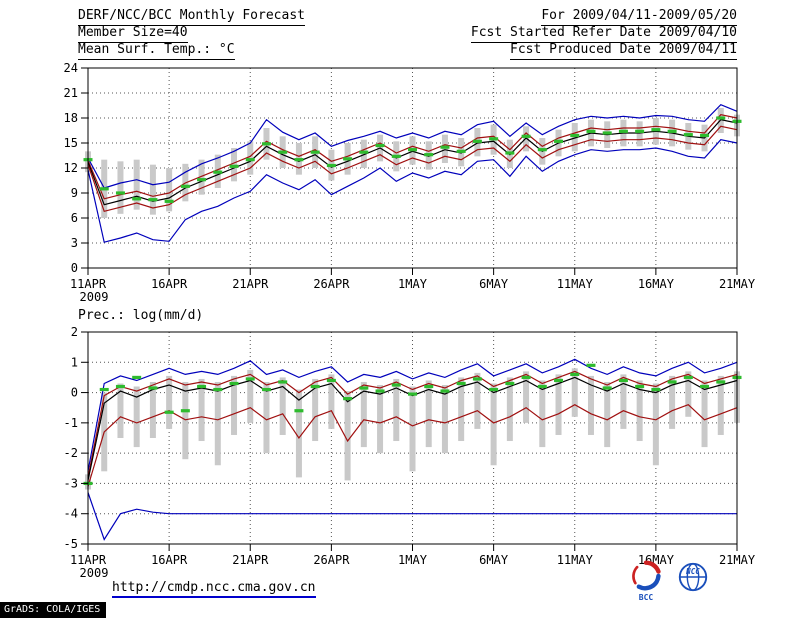 This screenshot has height=618, width=800. Describe the element at coordinates (603, 34) in the screenshot. I see `fcst-start-date: Fcst Started Refer Date 2009/04/10` at that location.